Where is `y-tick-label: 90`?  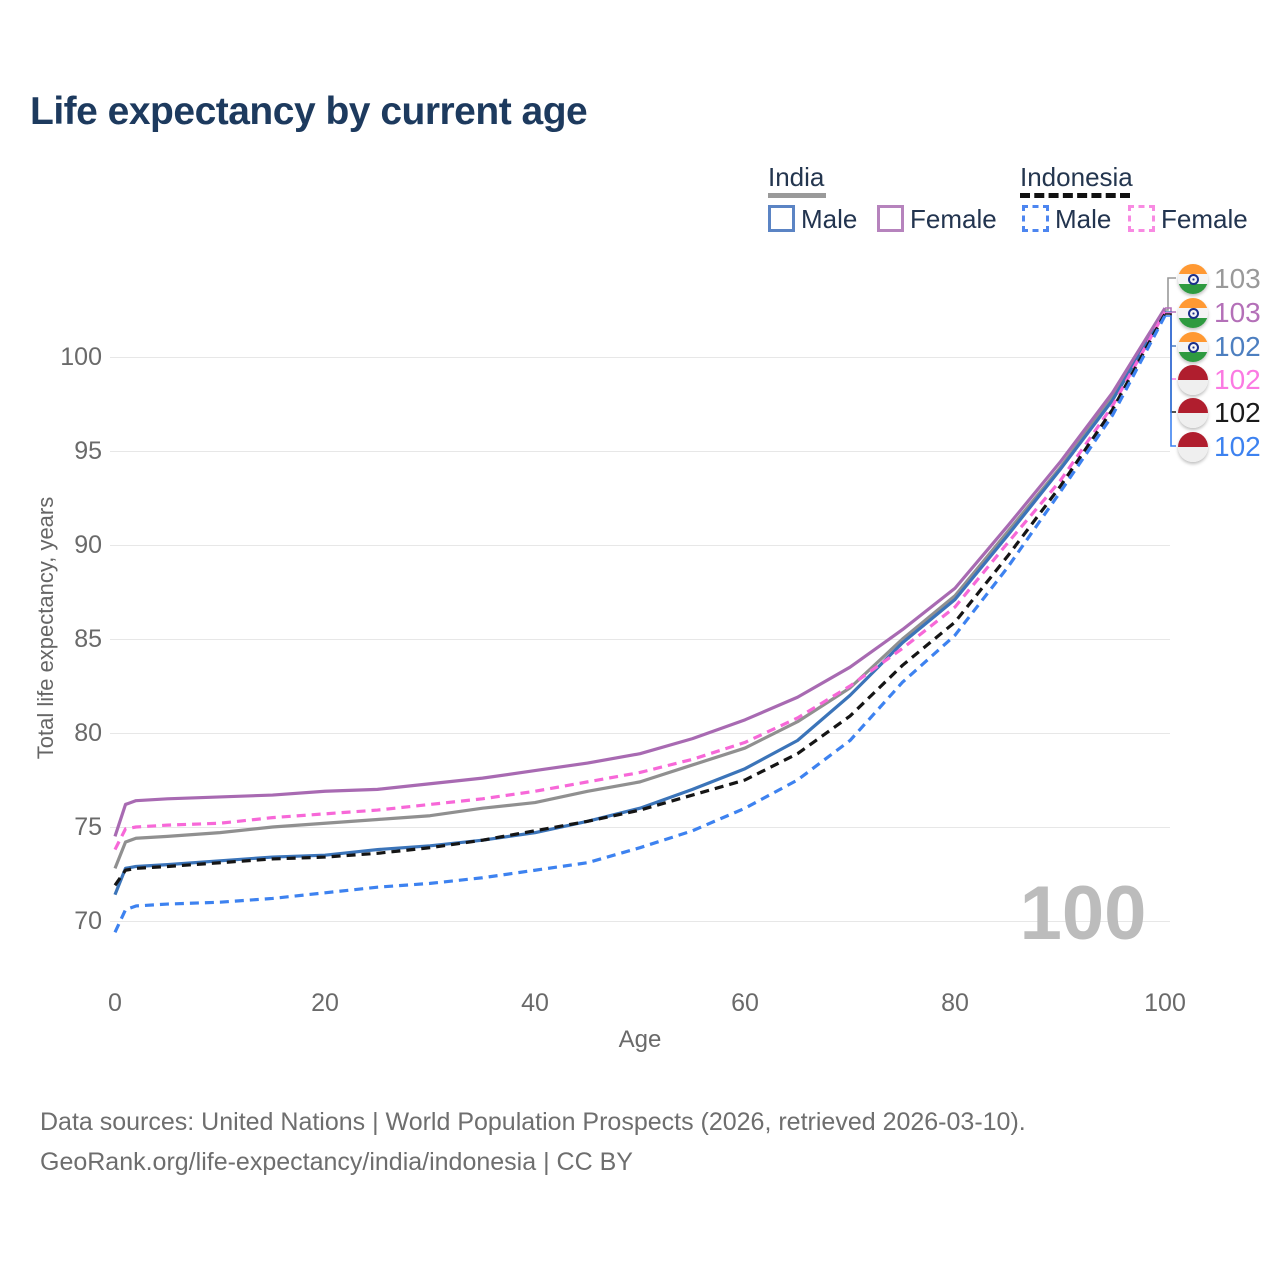 y-tick-label: 90 is located at coordinates (88, 545).